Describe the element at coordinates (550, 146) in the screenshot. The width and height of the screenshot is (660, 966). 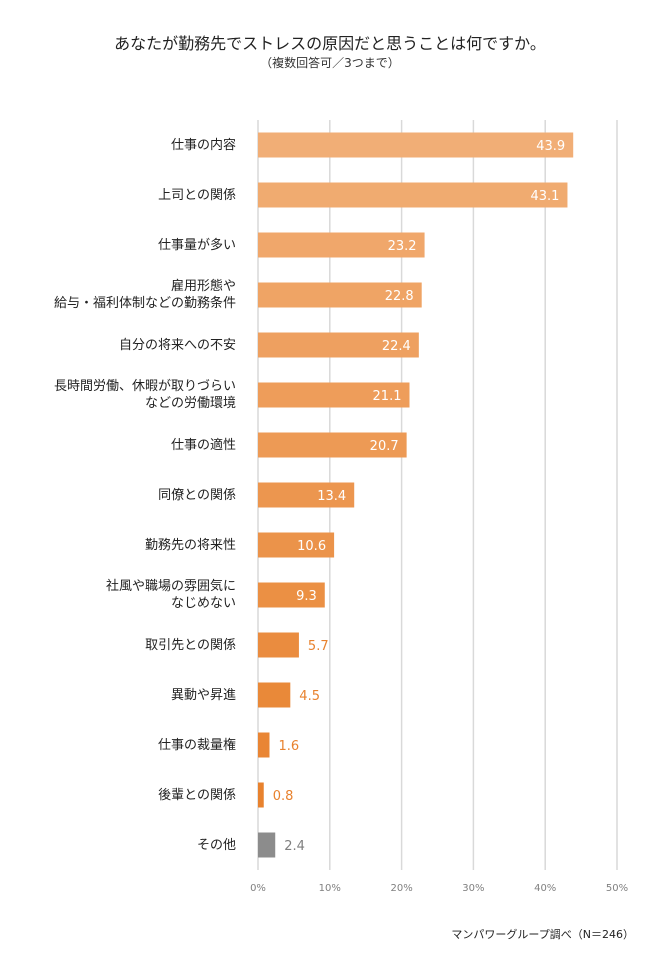
I see `data-label: 43.9` at that location.